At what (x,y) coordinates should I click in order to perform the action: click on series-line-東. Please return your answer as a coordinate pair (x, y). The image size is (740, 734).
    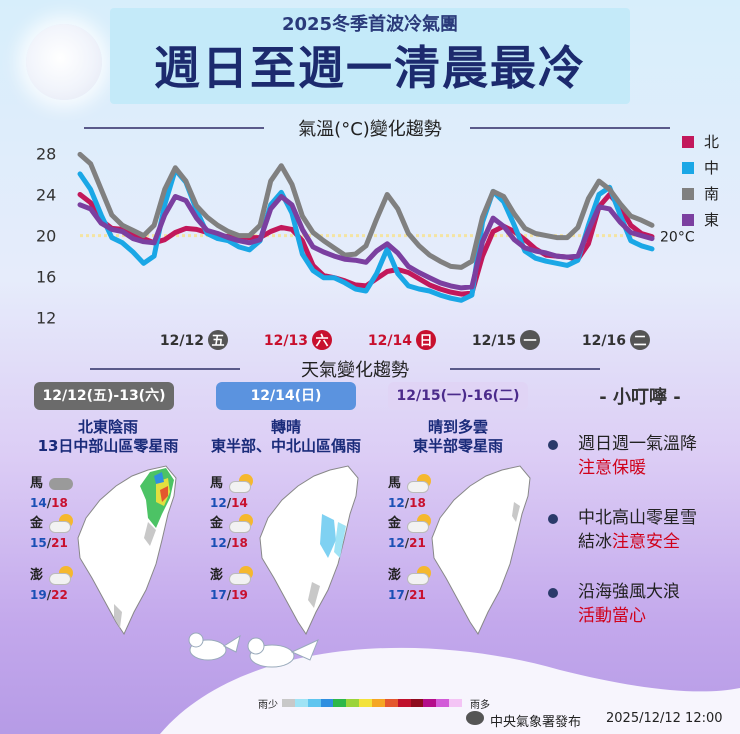
    Looking at the image, I should click on (366, 242).